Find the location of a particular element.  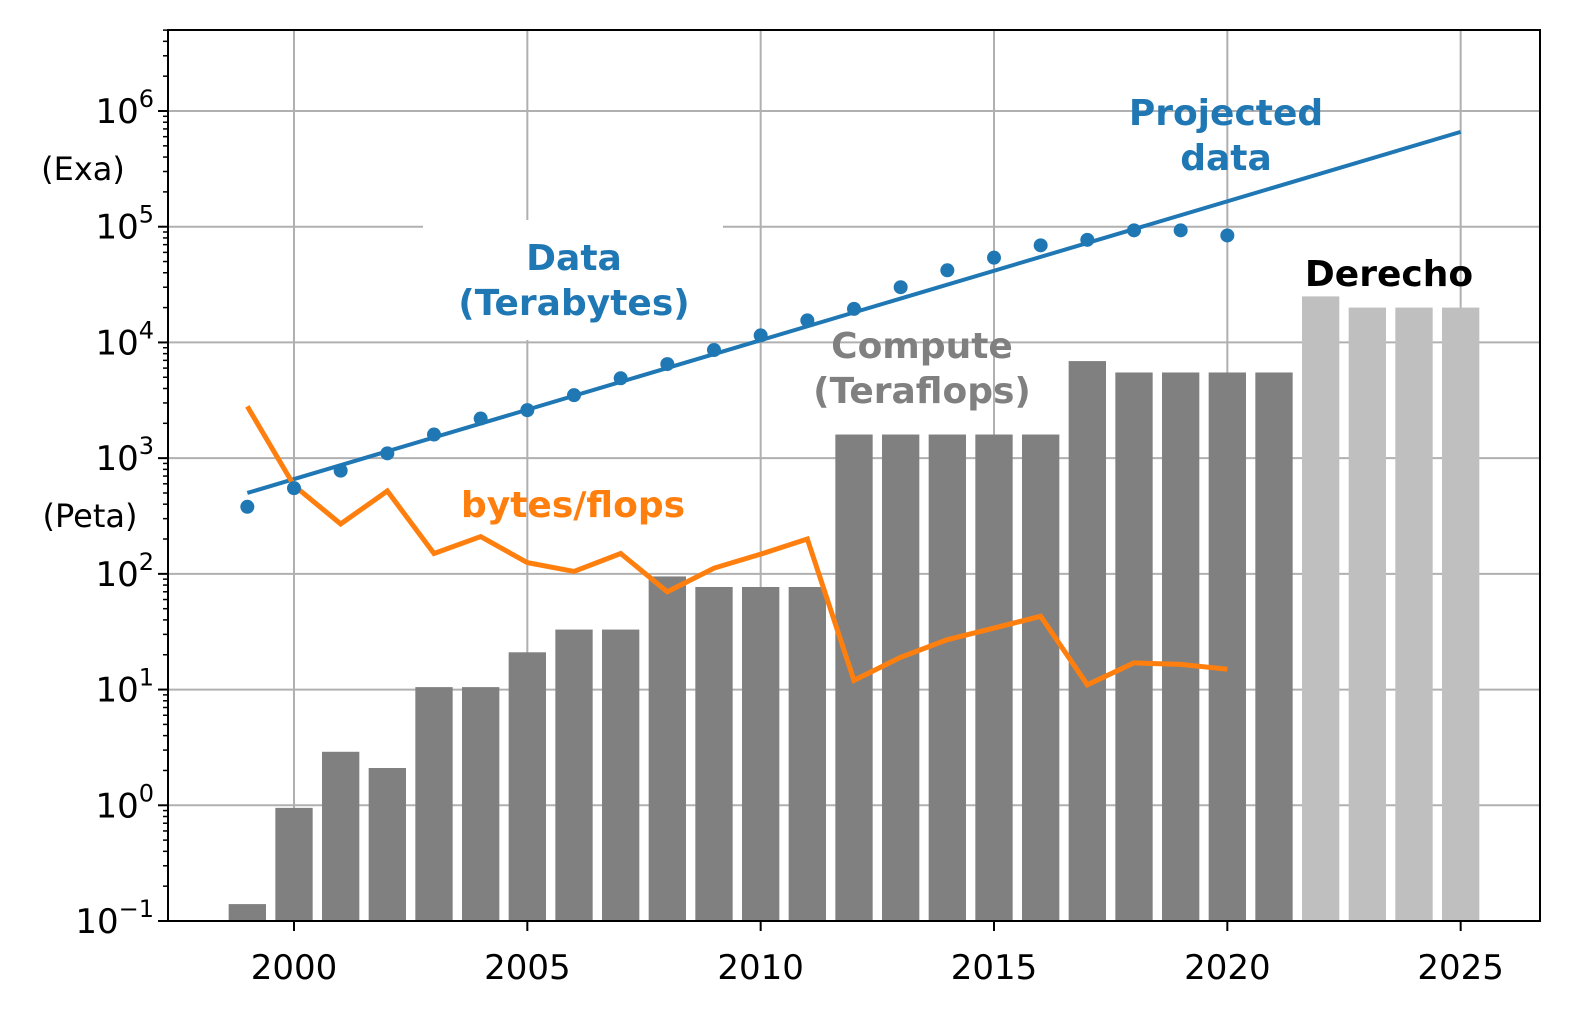

y-tick-label: 10³ is located at coordinates (124, 455).